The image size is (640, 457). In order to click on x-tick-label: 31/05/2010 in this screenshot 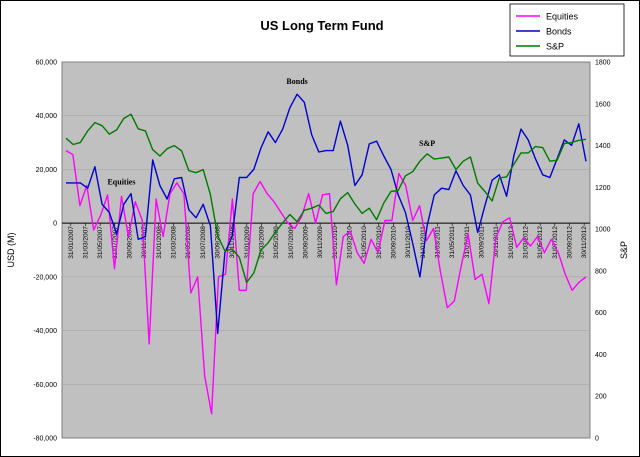, I will do `click(364, 242)`.